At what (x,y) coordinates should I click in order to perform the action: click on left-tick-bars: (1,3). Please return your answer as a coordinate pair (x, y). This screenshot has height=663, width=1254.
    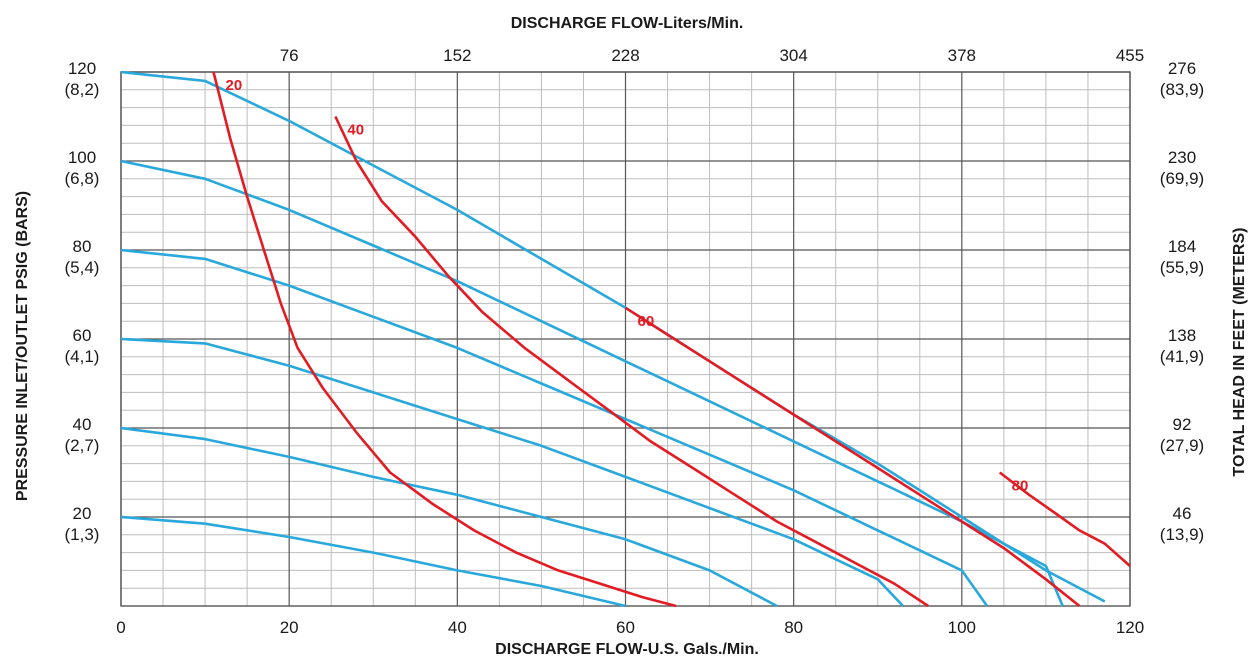
    Looking at the image, I should click on (82, 534).